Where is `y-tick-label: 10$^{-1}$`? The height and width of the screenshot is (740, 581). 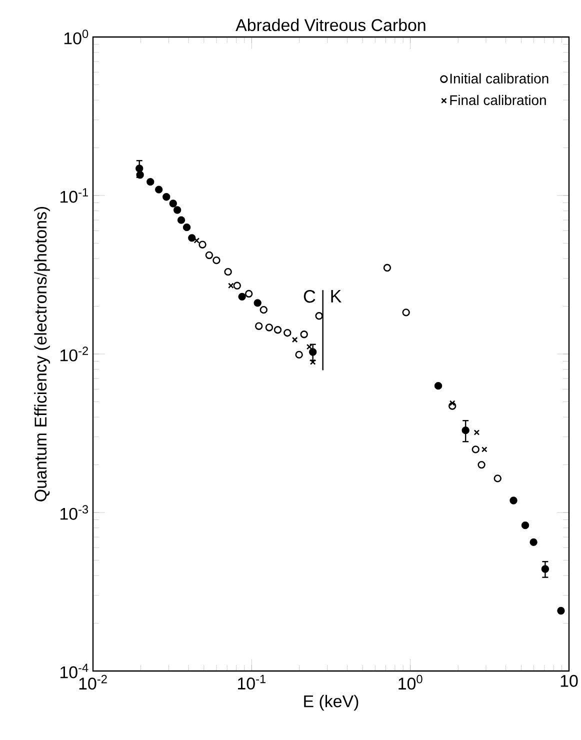
y-tick-label: 10$^{-1}$ is located at coordinates (74, 195).